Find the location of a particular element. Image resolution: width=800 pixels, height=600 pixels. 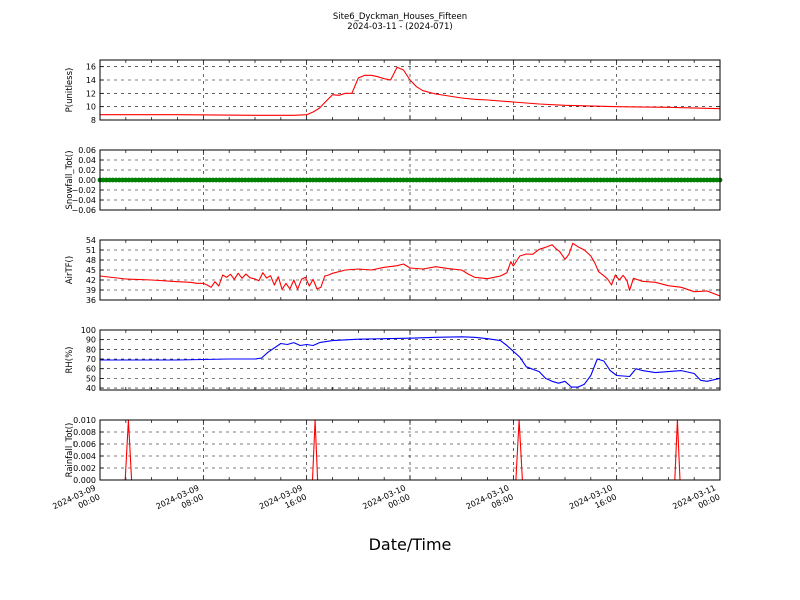

y-tick-label: 0.010 is located at coordinates (84, 420).